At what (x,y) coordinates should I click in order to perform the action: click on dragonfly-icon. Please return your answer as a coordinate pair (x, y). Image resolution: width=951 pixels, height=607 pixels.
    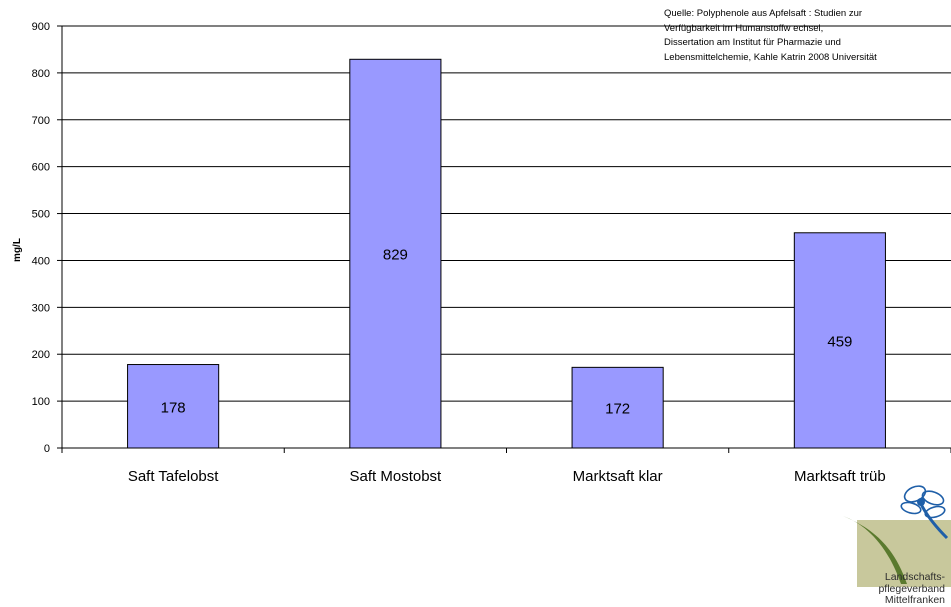
    Looking at the image, I should click on (897, 536).